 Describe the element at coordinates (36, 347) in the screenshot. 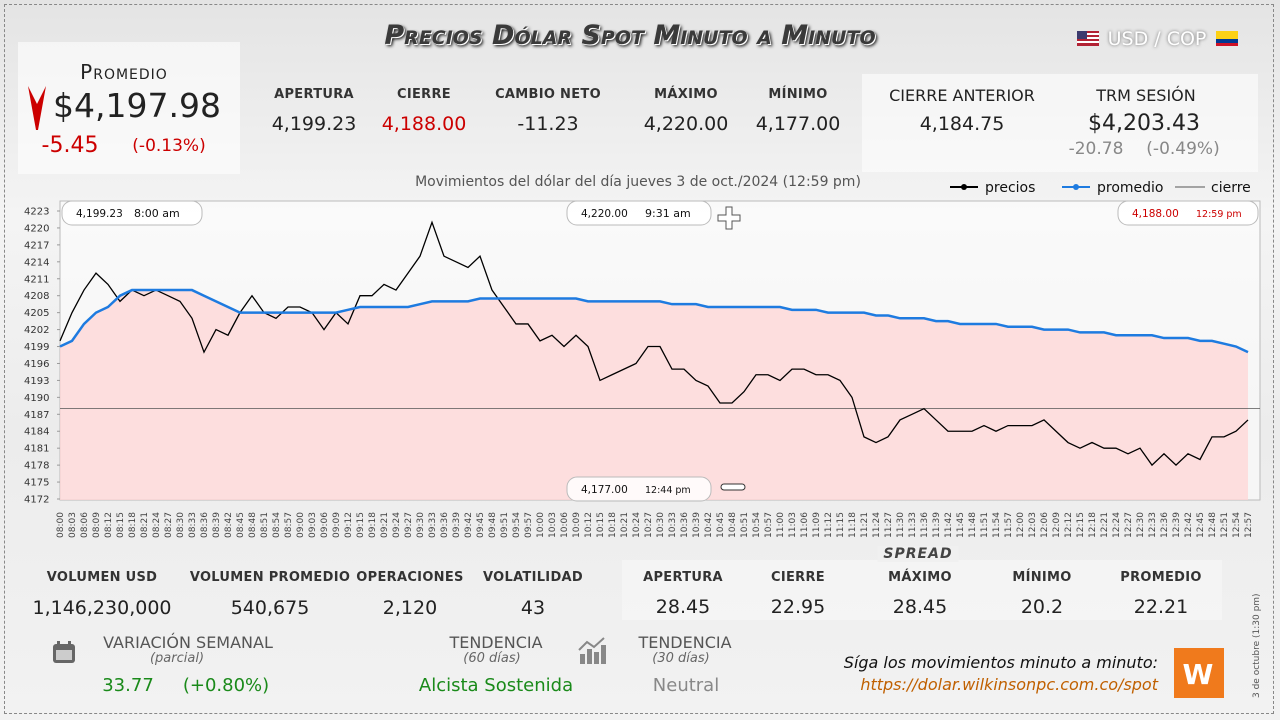

I see `y-tick-label: 4199` at that location.